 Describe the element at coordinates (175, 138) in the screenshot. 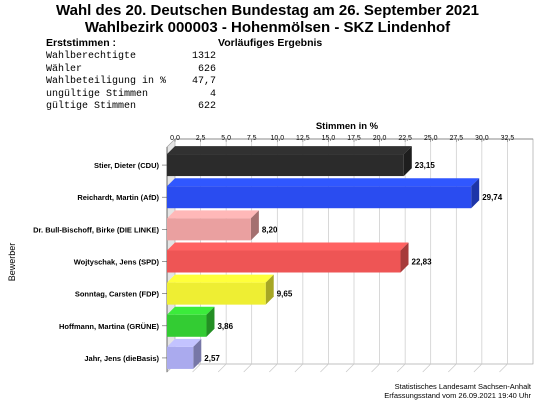

I see `x-tick-label: 0,0` at that location.